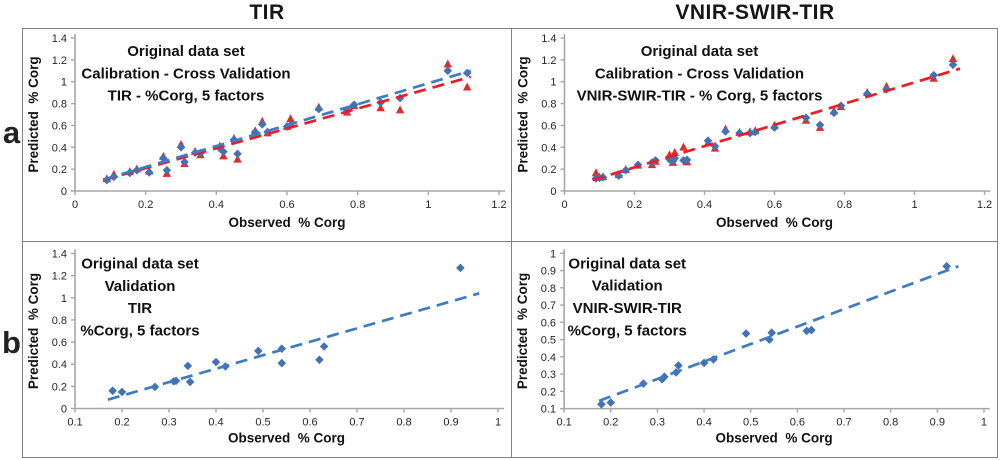  Describe the element at coordinates (522, 331) in the screenshot. I see `y-axis-title: Predicted % Corg` at that location.